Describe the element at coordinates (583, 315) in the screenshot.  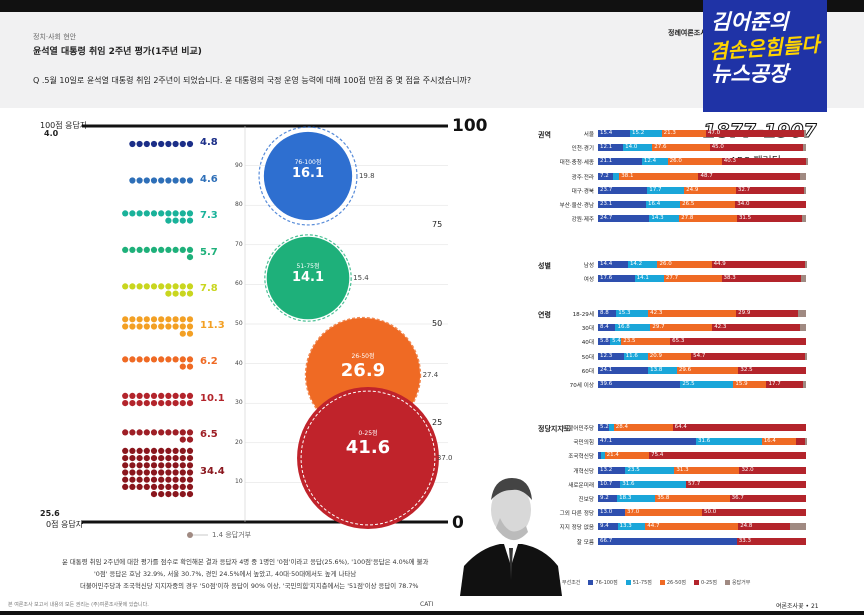
I see `stack-row-label: 18-29세` at that location.